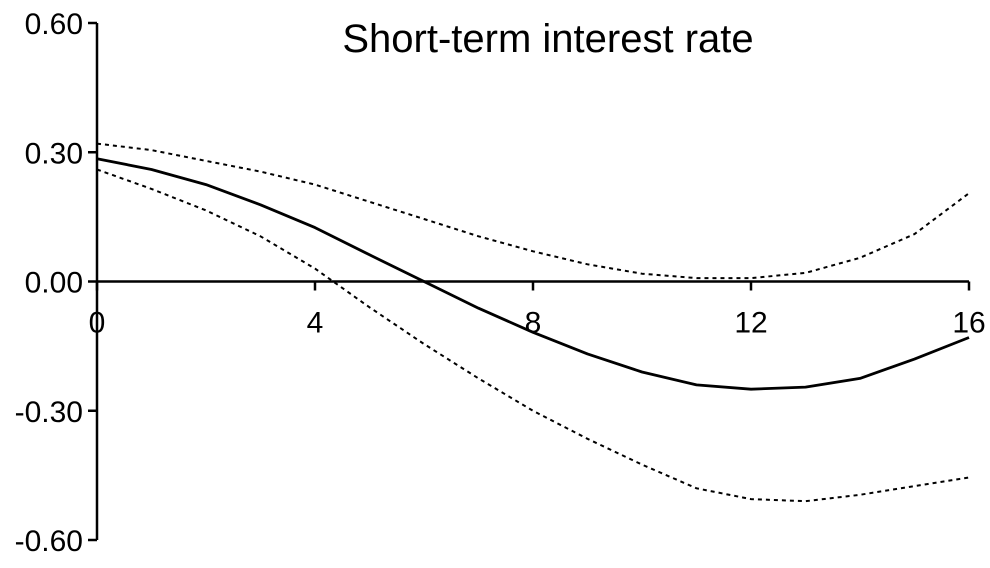 The image size is (990, 568). I want to click on chart-title: Short-term interest rate, so click(547, 39).